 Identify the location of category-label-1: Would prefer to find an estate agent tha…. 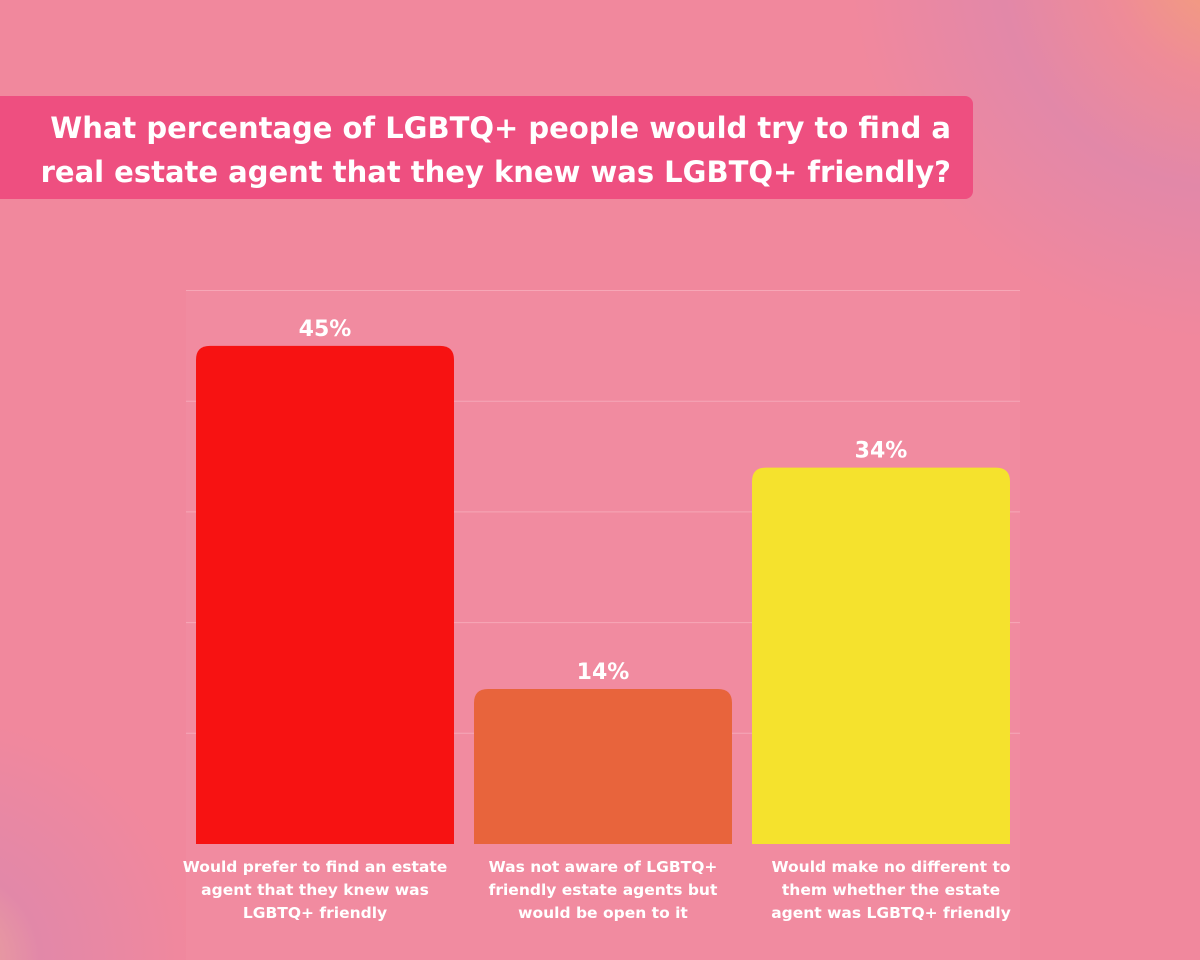
(315, 890).